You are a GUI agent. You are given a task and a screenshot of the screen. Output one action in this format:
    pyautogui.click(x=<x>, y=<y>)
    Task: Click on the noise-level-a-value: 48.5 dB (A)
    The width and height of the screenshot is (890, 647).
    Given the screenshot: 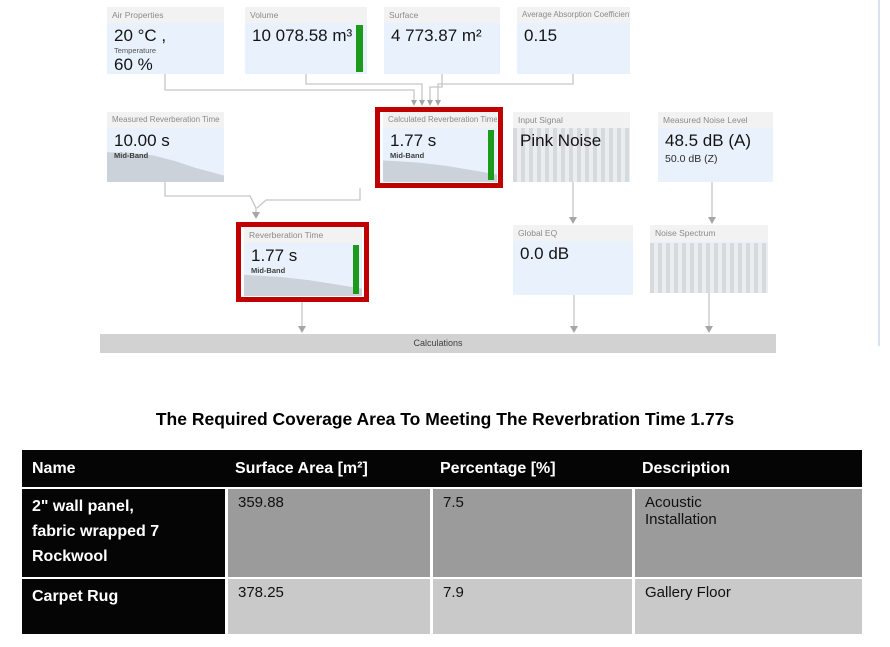 What is the action you would take?
    pyautogui.click(x=708, y=140)
    